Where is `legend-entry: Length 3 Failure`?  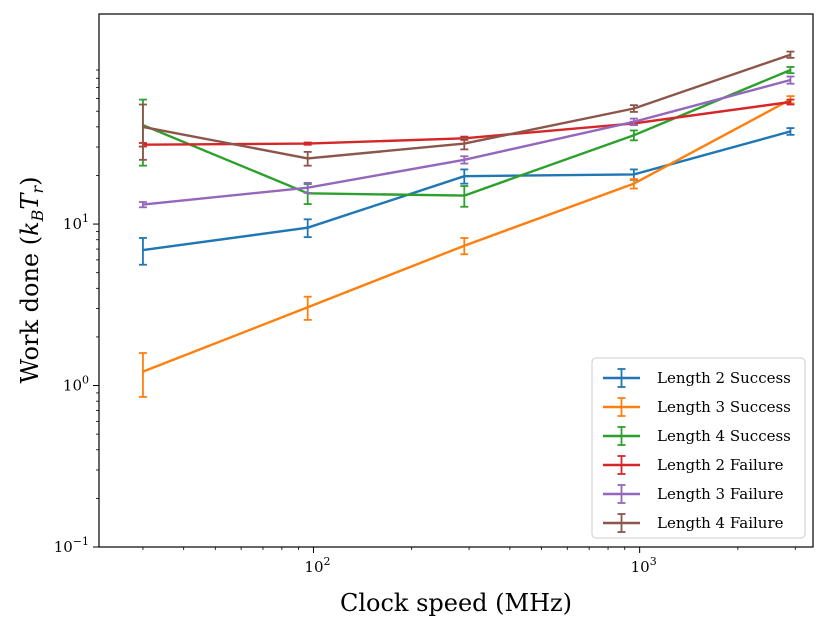 legend-entry: Length 3 Failure is located at coordinates (693, 494).